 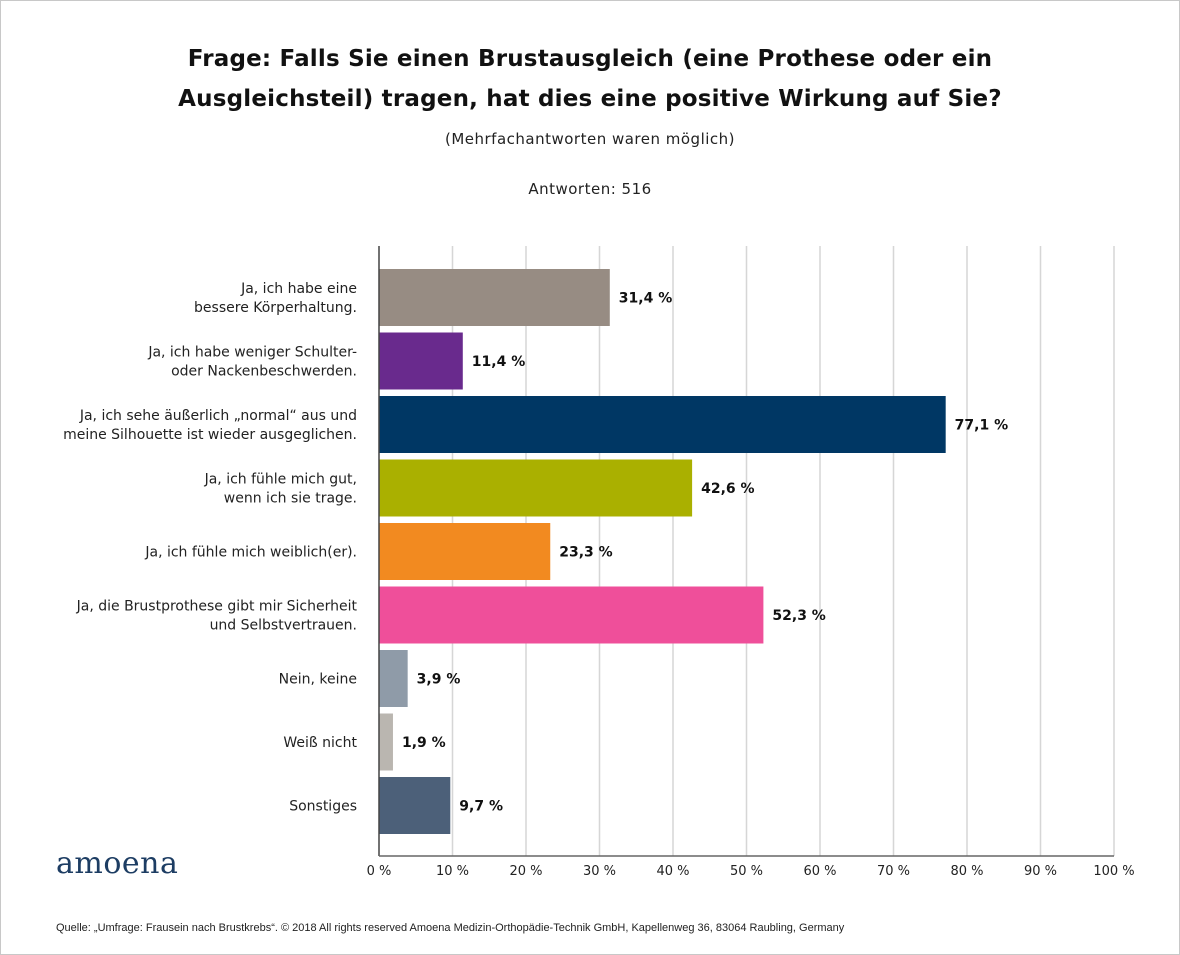 I want to click on category-label: Ja, ich habe weniger Schulter-, so click(x=252, y=353).